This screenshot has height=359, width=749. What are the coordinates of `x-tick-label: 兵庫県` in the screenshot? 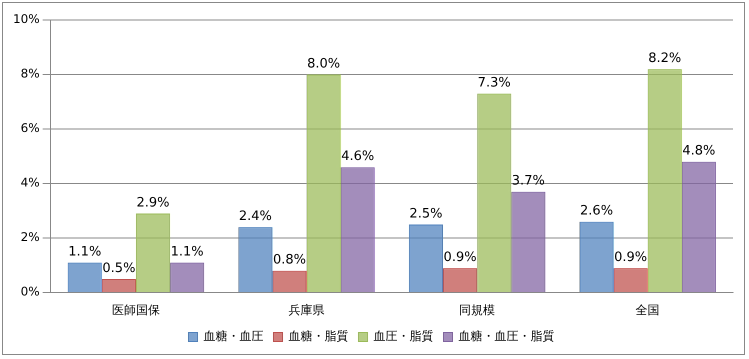 It's located at (306, 309).